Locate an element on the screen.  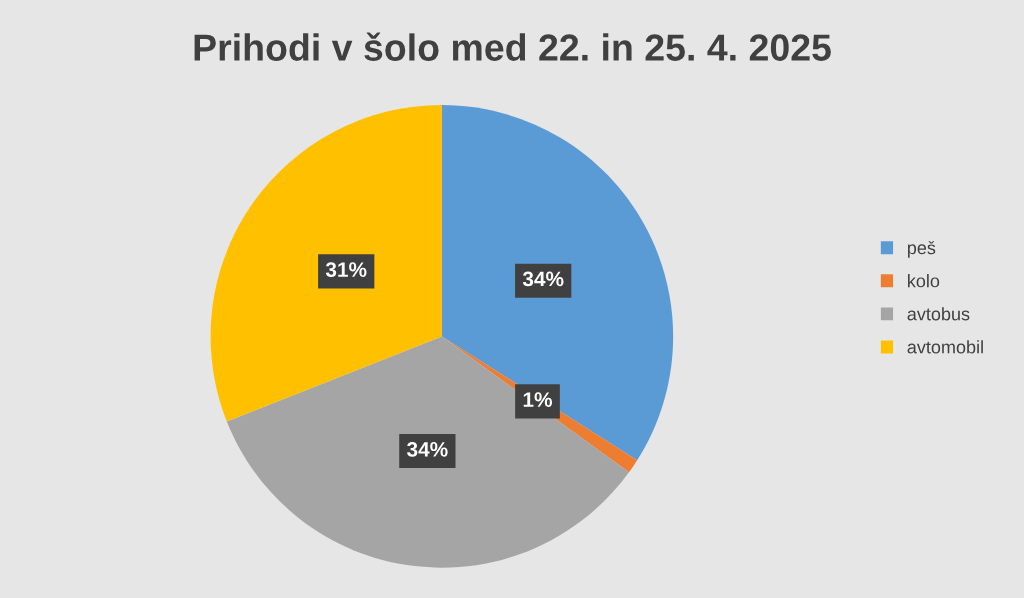
data-label: 1% is located at coordinates (538, 399).